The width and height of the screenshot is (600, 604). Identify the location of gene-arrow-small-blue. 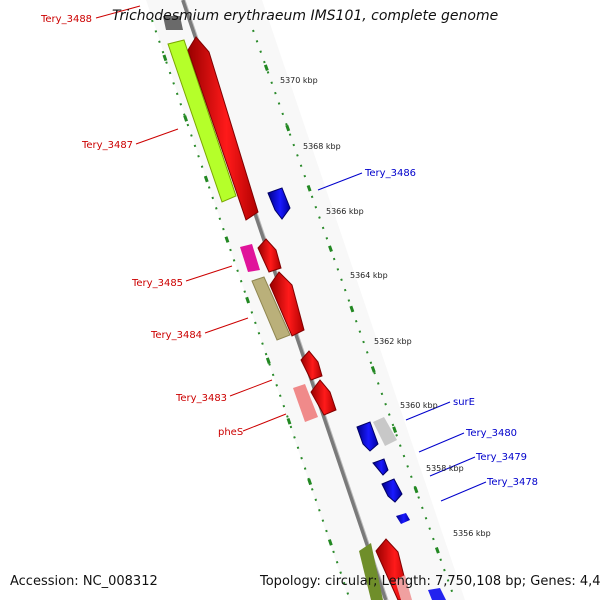
(403, 518).